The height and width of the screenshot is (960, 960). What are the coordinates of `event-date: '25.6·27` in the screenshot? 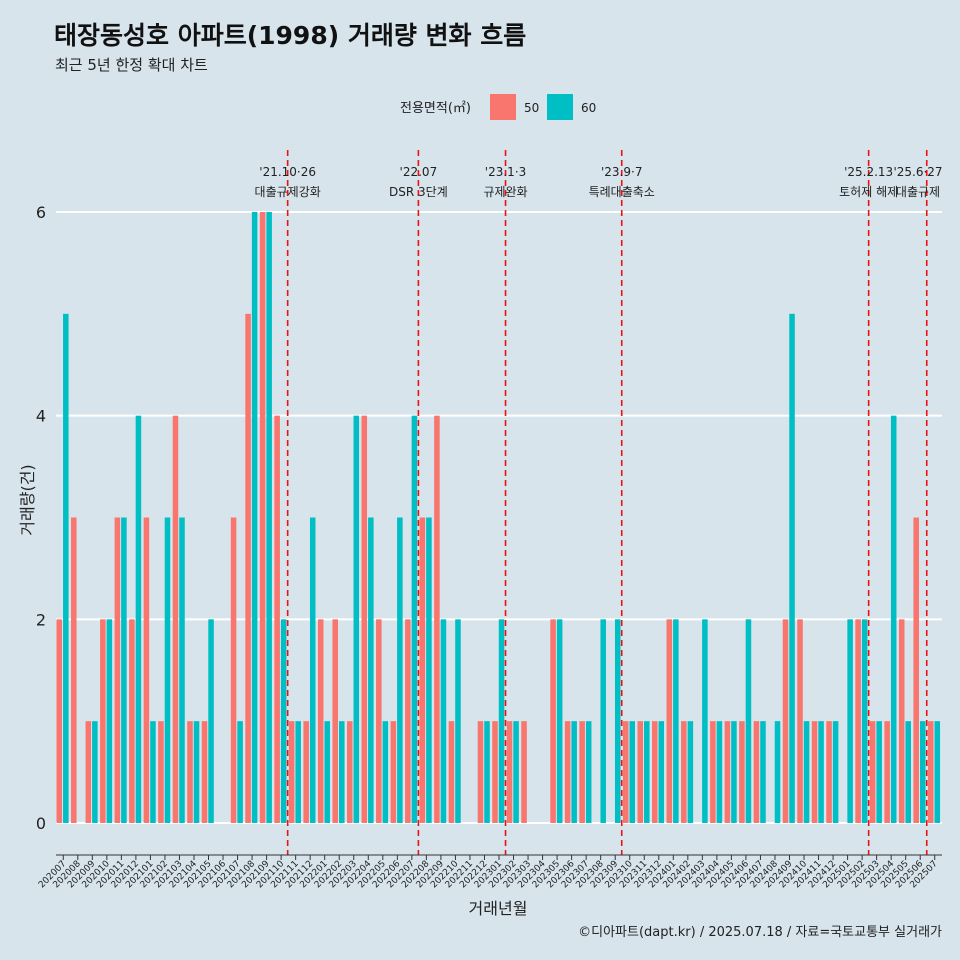 It's located at (917, 172).